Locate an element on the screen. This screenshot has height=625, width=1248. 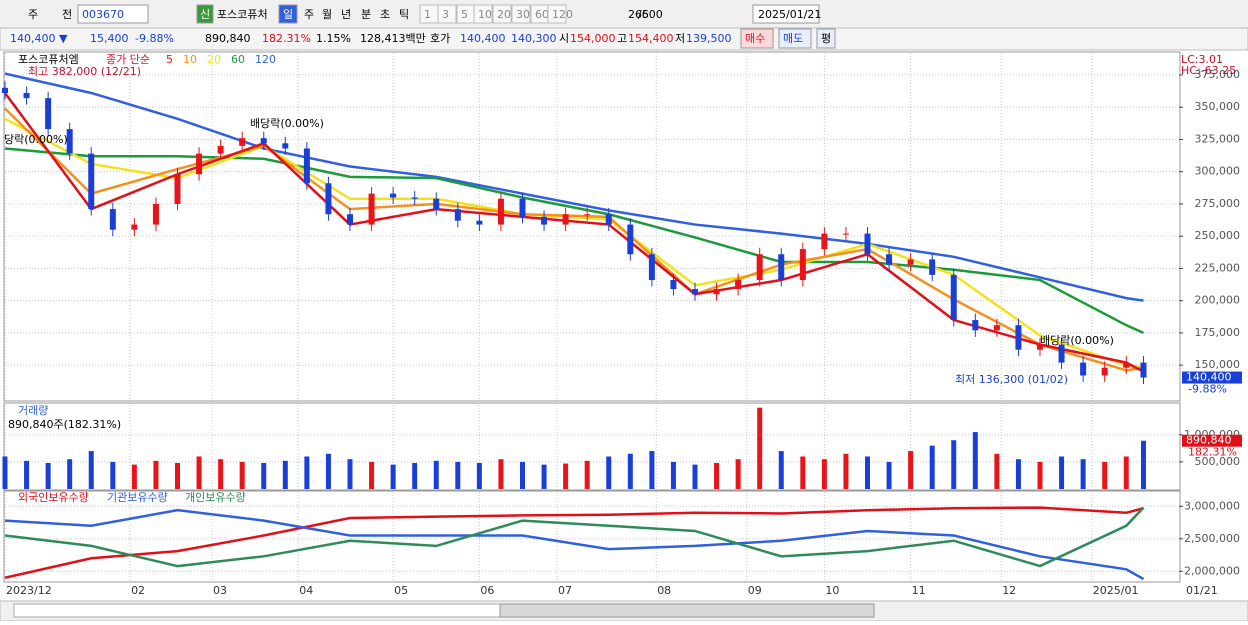
legend-item: 외국인보유수량 is located at coordinates (53, 497).